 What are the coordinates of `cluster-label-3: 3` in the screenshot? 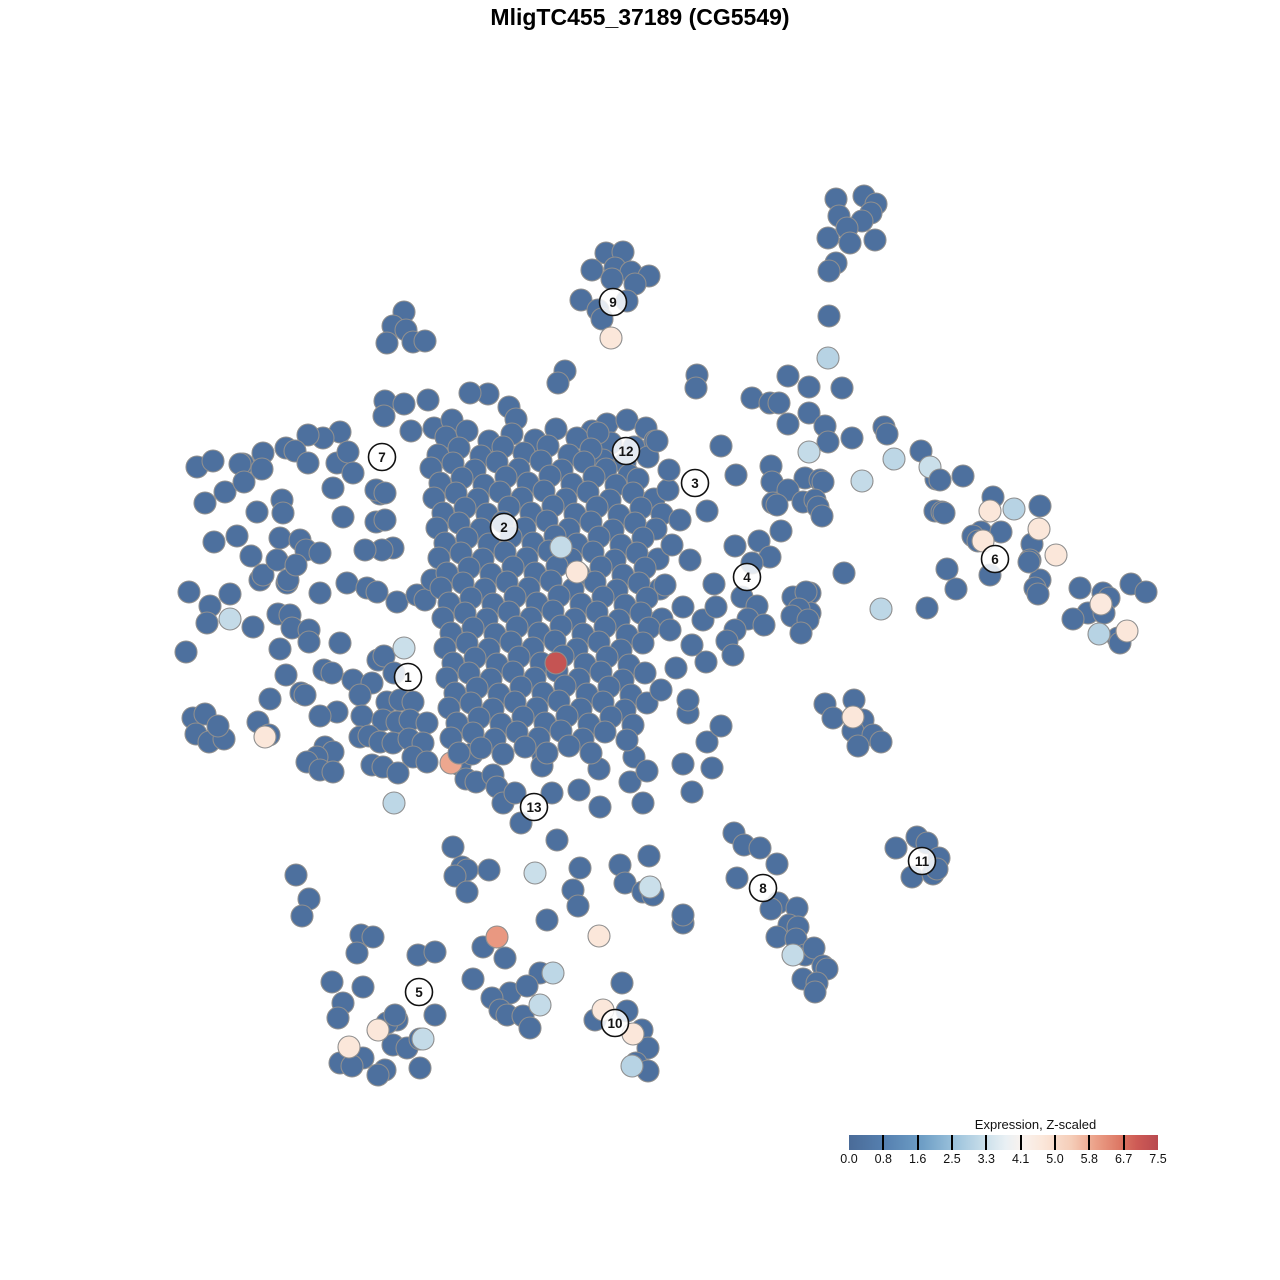 It's located at (695, 483).